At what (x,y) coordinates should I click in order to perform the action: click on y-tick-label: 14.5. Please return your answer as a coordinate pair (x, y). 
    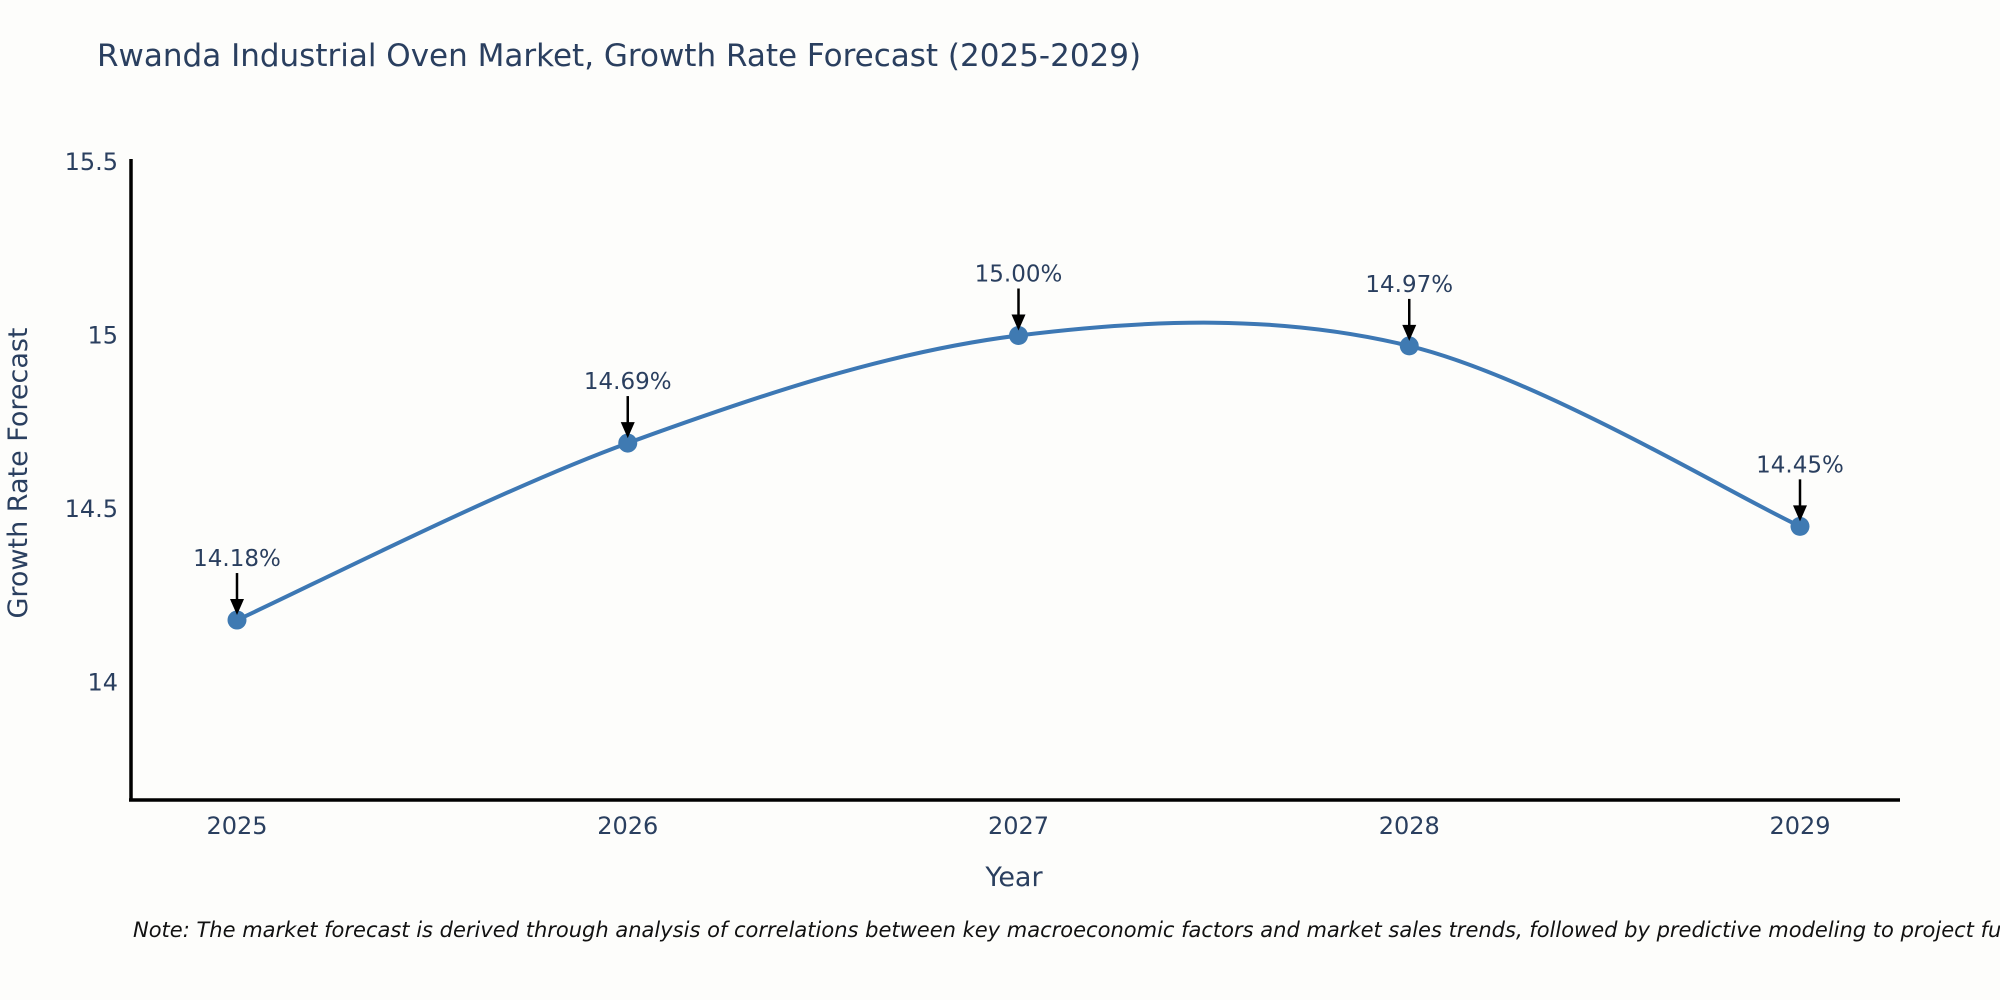
    Looking at the image, I should click on (91, 509).